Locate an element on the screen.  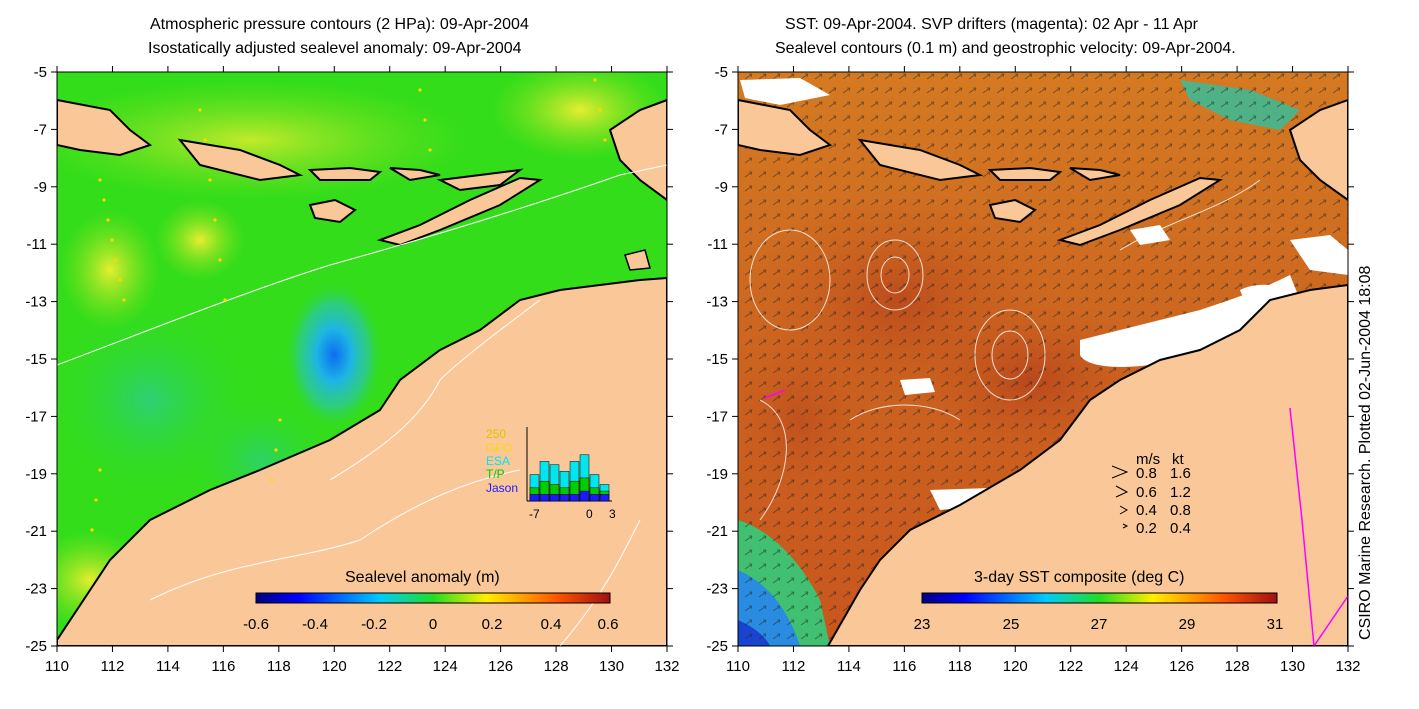
y-tick-label: -25 is located at coordinates (36, 646).